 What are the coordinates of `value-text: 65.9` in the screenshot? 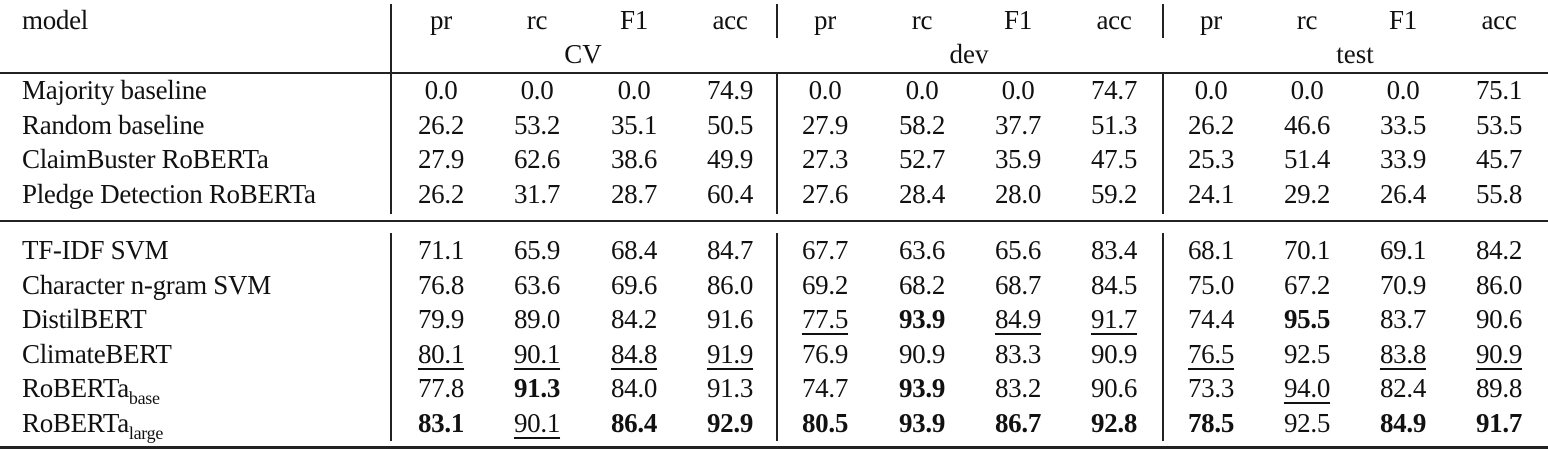 It's located at (537, 250).